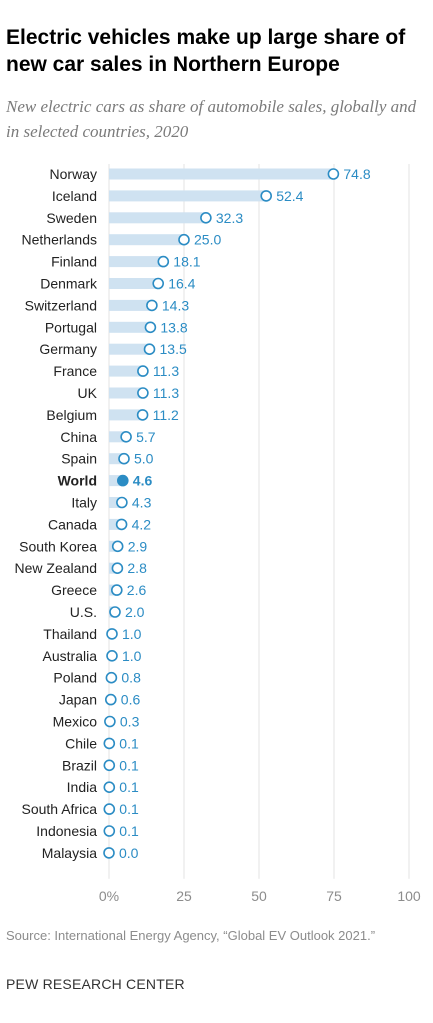  Describe the element at coordinates (74, 196) in the screenshot. I see `category-label: Iceland` at that location.